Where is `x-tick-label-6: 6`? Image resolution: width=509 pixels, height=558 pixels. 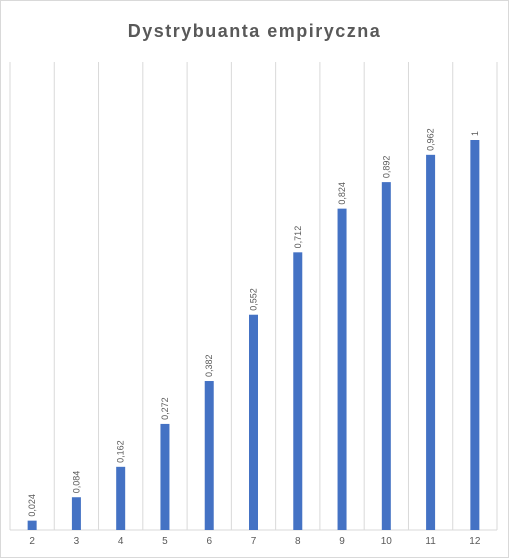 x-tick-label-6: 6 is located at coordinates (209, 541).